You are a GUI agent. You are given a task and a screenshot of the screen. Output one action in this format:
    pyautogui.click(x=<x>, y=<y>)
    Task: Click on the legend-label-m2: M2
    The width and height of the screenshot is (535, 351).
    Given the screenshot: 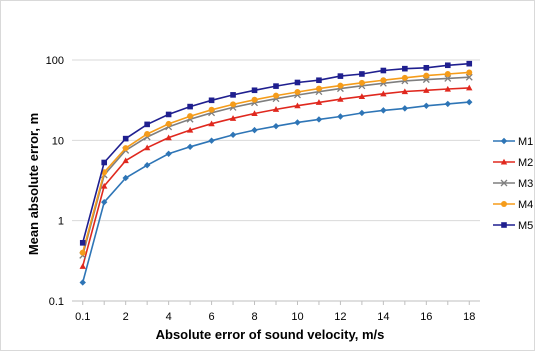 What is the action you would take?
    pyautogui.click(x=525, y=163)
    